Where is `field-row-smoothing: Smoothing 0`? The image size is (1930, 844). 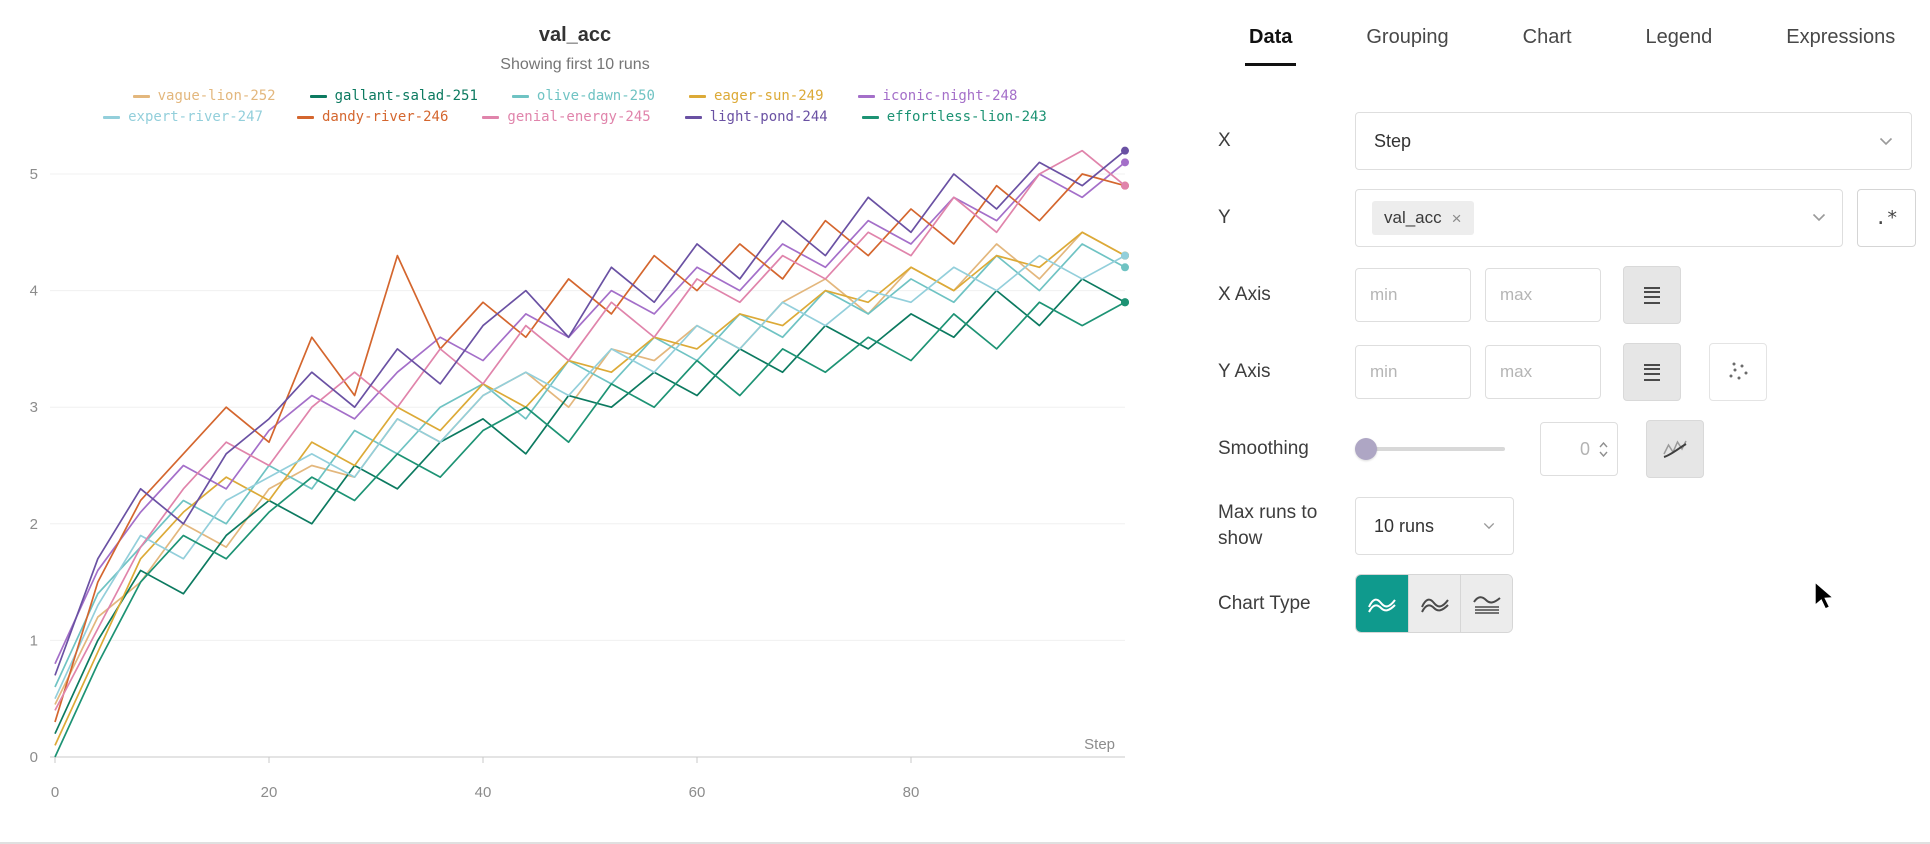
field-row-smoothing: Smoothing 0 is located at coordinates (1574, 449).